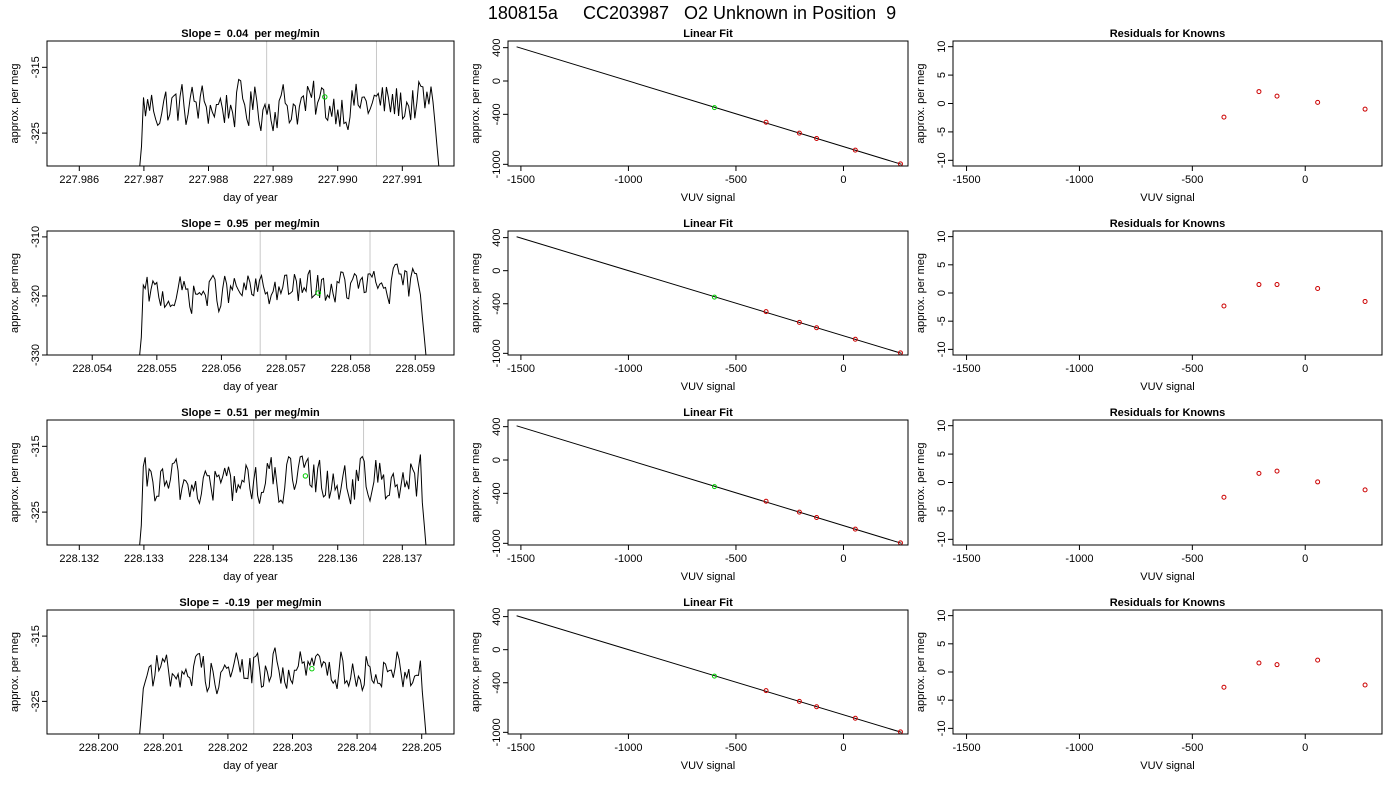 The height and width of the screenshot is (800, 1400). I want to click on x-tick-label: 227.986, so click(79, 180).